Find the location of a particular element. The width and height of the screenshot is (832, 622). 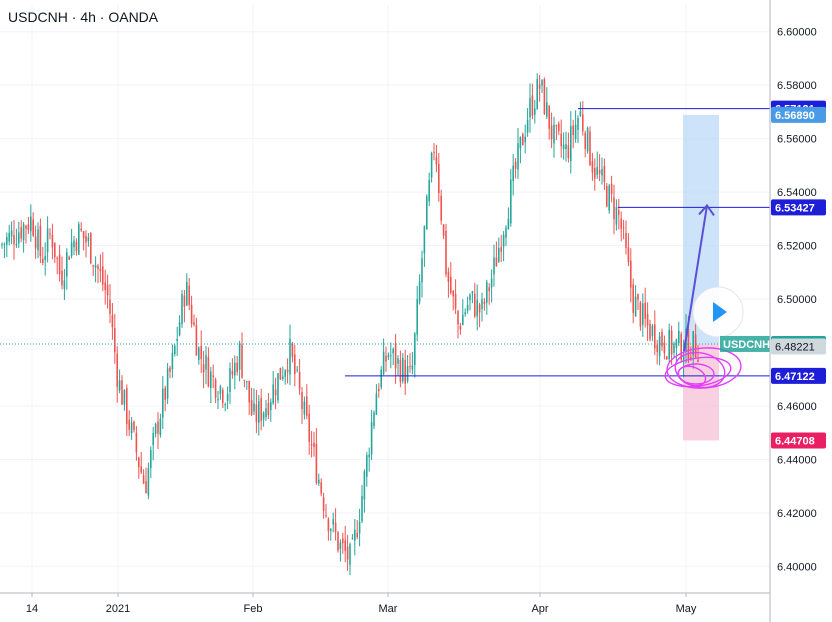

y-tick-label: 6.46000 is located at coordinates (797, 407).